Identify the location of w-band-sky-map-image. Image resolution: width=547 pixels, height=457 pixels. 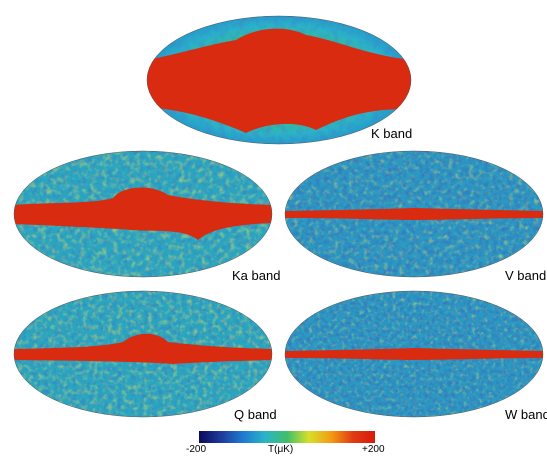
(414, 354).